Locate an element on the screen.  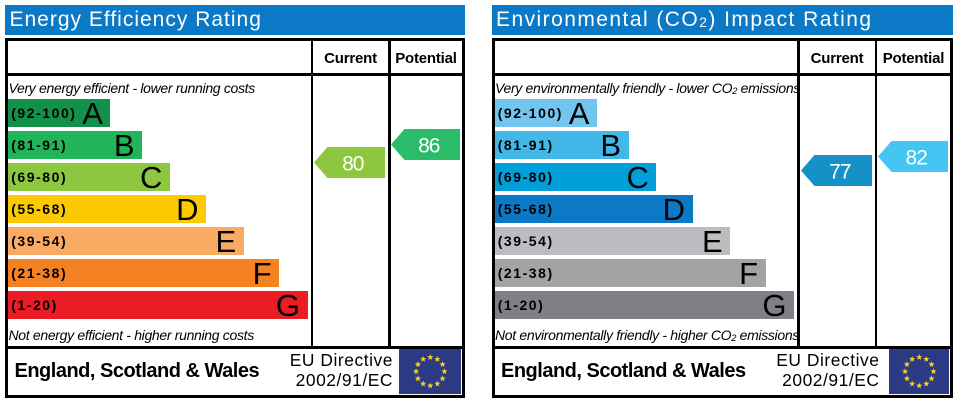
svg-text: 86 is located at coordinates (429, 145).